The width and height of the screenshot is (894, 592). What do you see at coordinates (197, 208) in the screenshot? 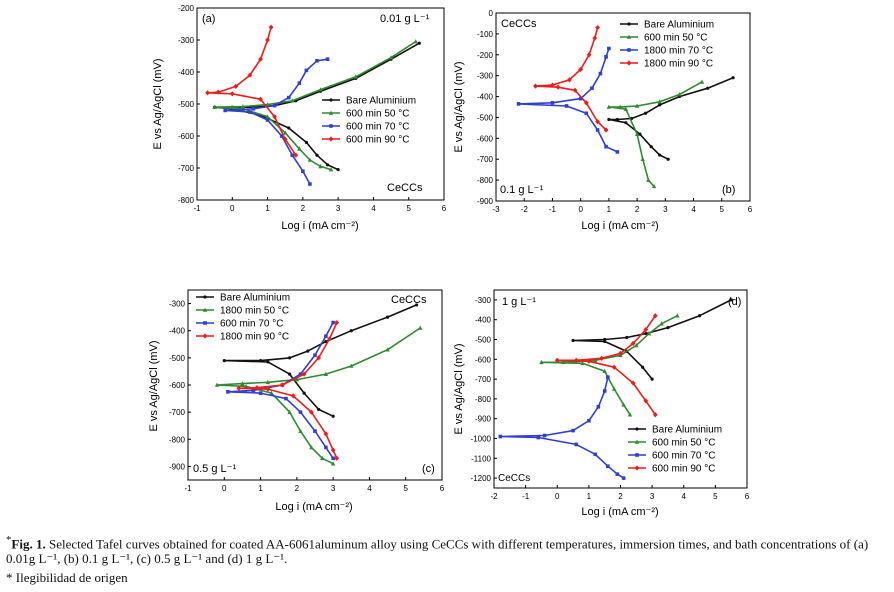
I see `x-tick-label: -1` at bounding box center [197, 208].